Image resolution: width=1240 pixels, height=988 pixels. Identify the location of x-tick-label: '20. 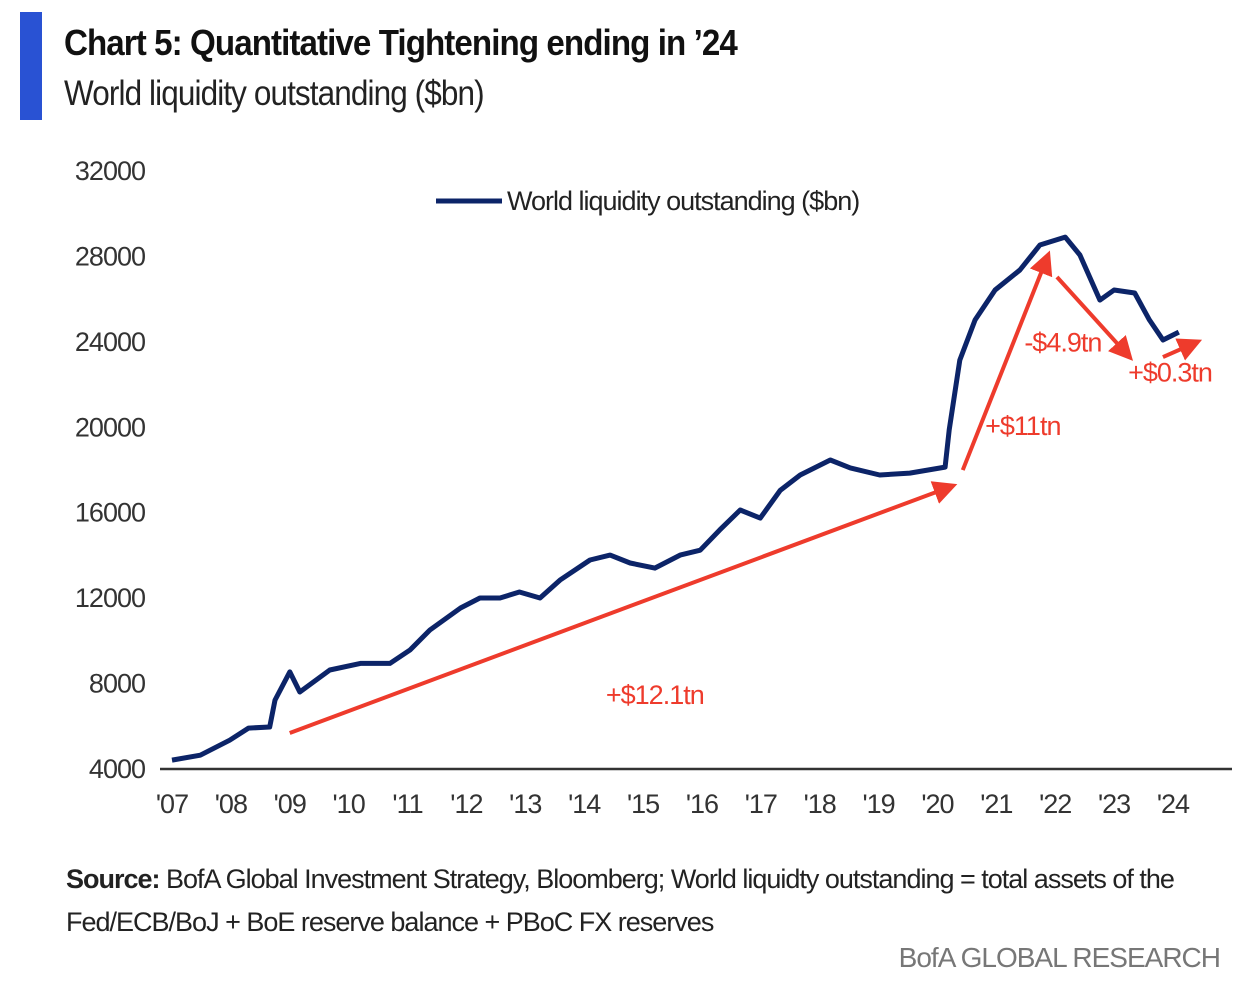
(937, 804).